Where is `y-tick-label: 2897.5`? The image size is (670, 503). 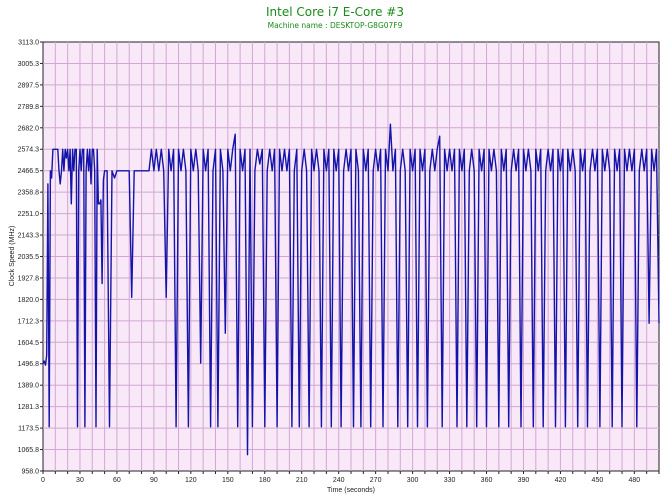
y-tick-label: 2897.5 is located at coordinates (29, 85).